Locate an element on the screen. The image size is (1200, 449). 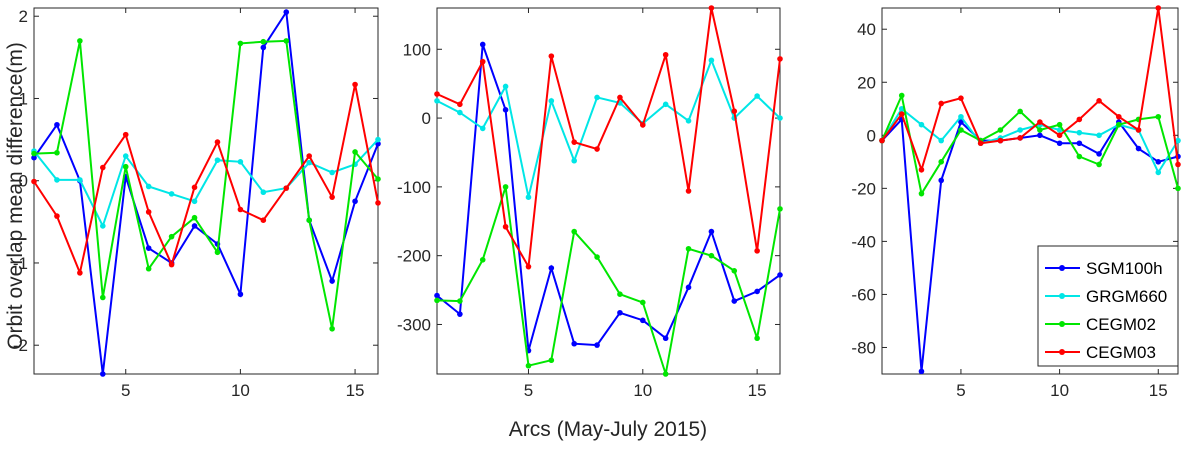
series-cegm03 is located at coordinates (206, 179).